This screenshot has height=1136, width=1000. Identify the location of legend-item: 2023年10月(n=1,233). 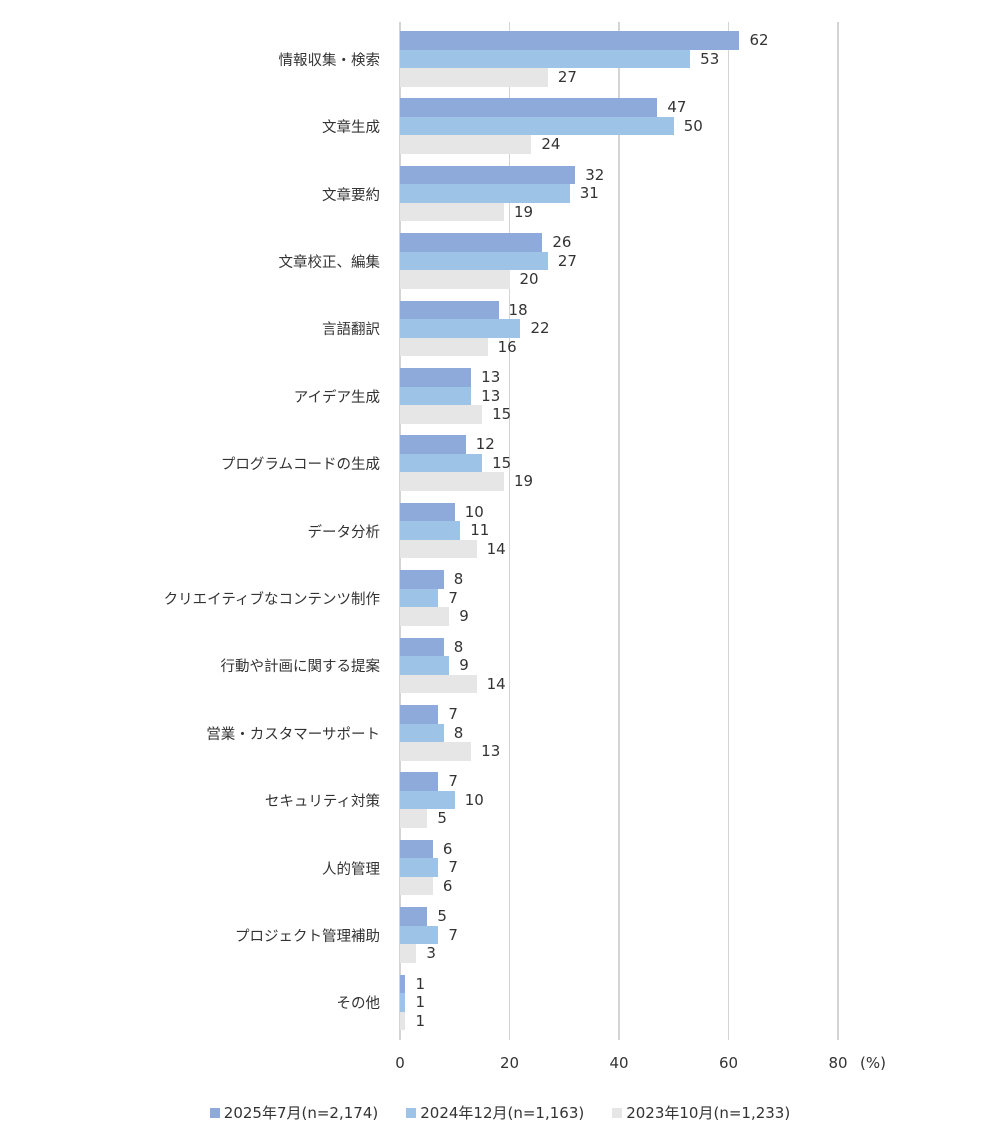
(701, 1112).